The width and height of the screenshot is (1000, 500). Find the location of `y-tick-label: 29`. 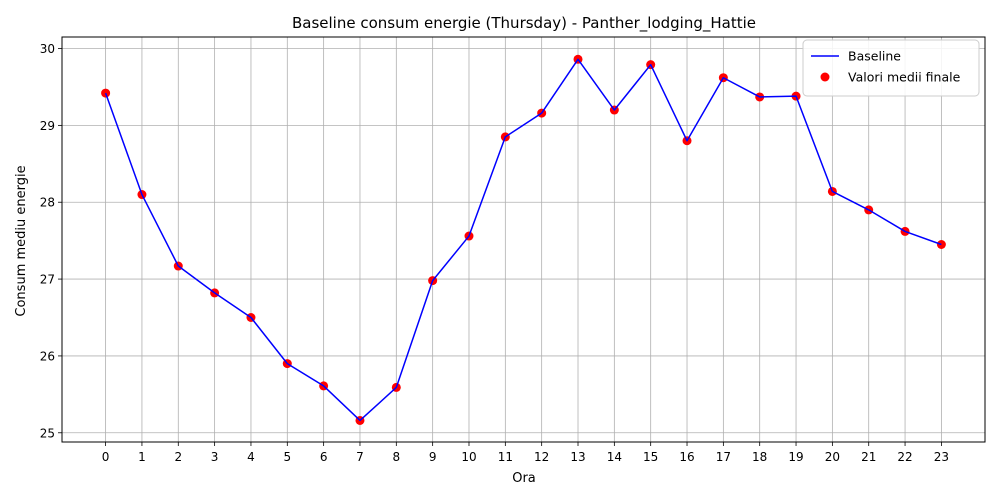

y-tick-label: 29 is located at coordinates (47, 126).